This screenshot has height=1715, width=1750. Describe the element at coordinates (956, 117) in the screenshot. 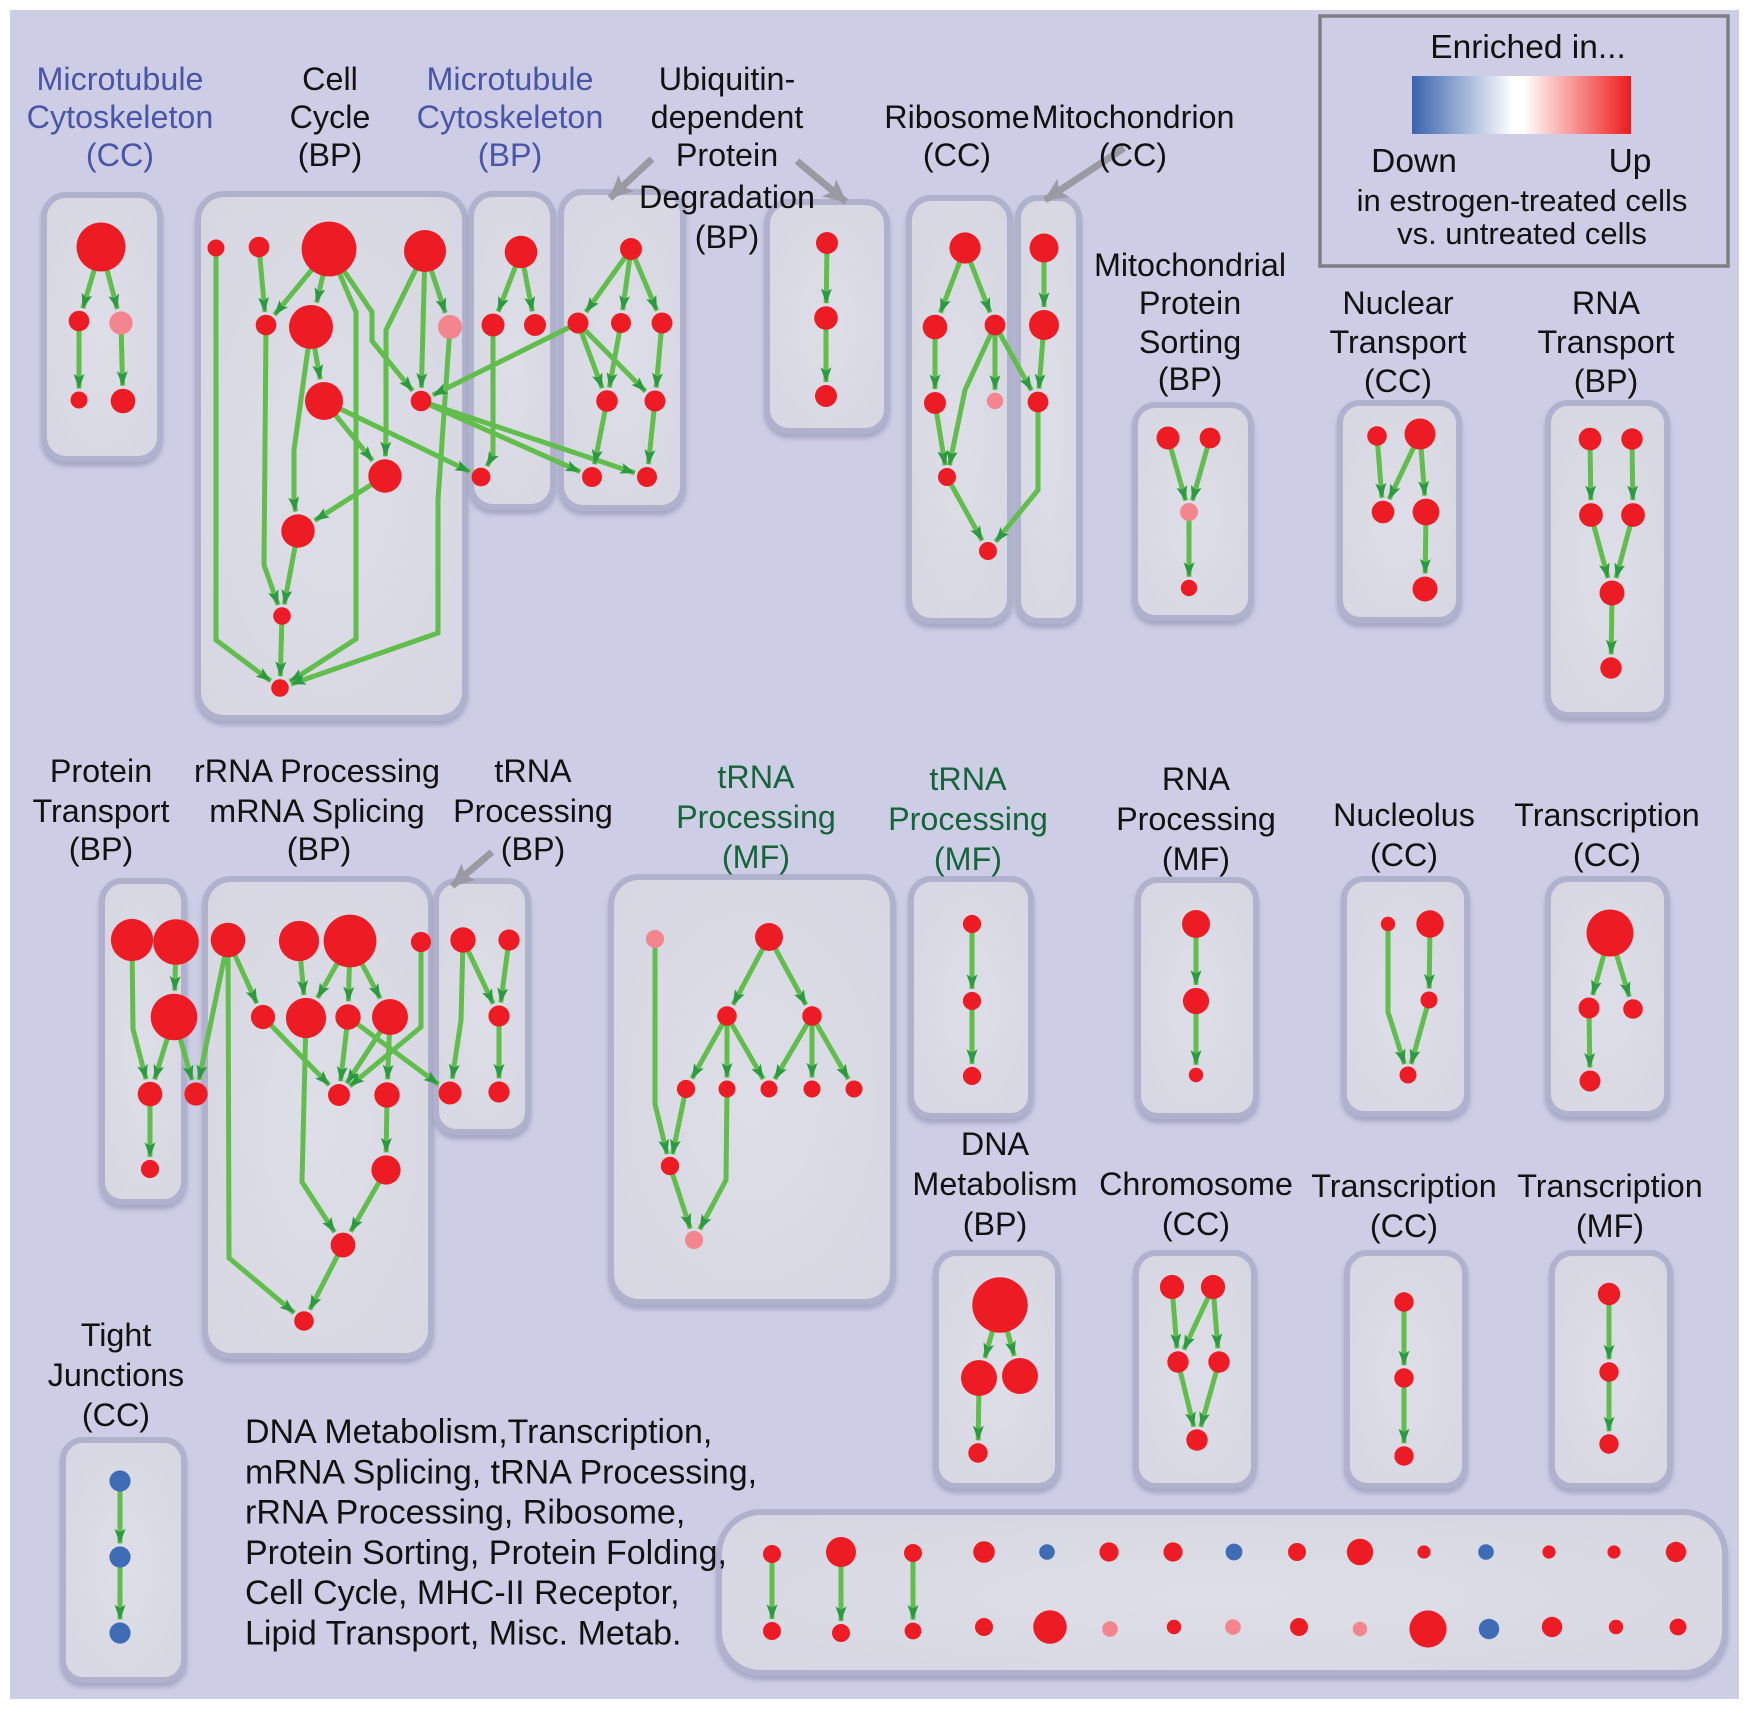

I see `svg-text: Ribosome` at that location.